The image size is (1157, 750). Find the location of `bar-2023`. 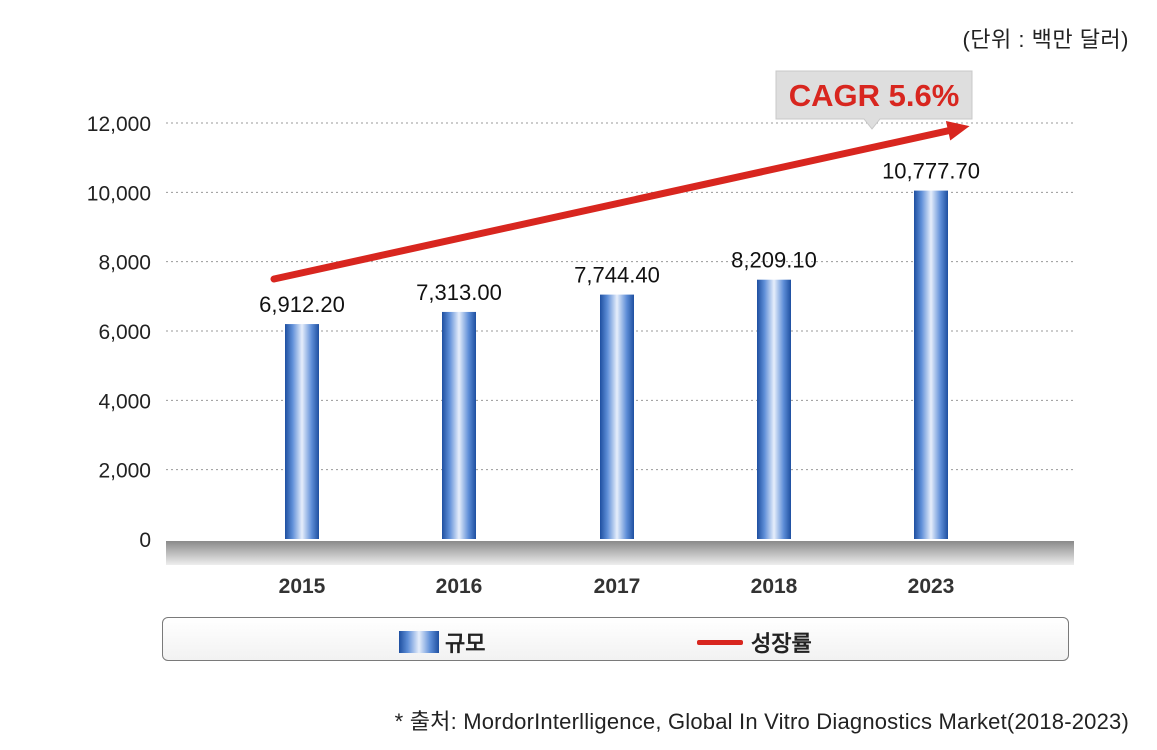

bar-2023 is located at coordinates (931, 364).